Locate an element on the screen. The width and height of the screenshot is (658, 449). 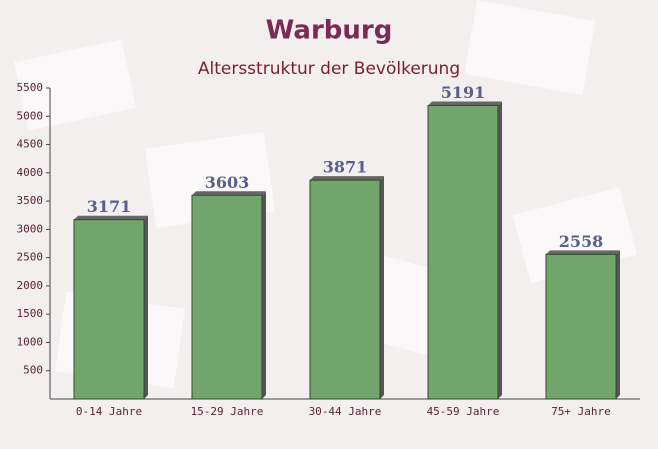
x-tick-label: 15-29 Jahre is located at coordinates (227, 411).